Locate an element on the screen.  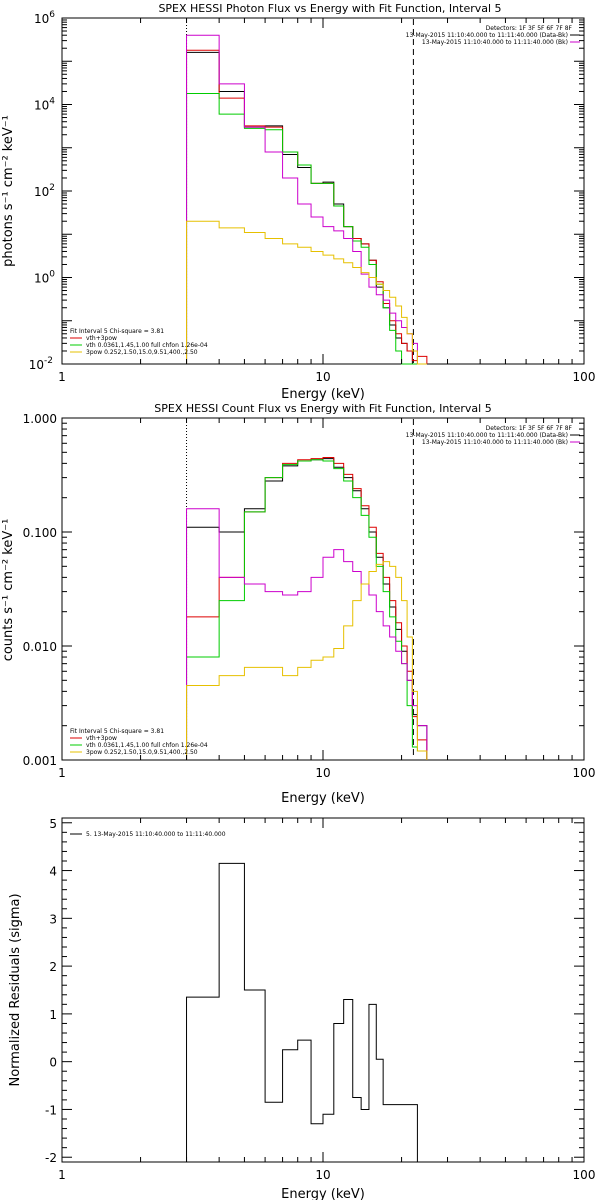
residuals-ytick-label: 2 is located at coordinates (53, 967).